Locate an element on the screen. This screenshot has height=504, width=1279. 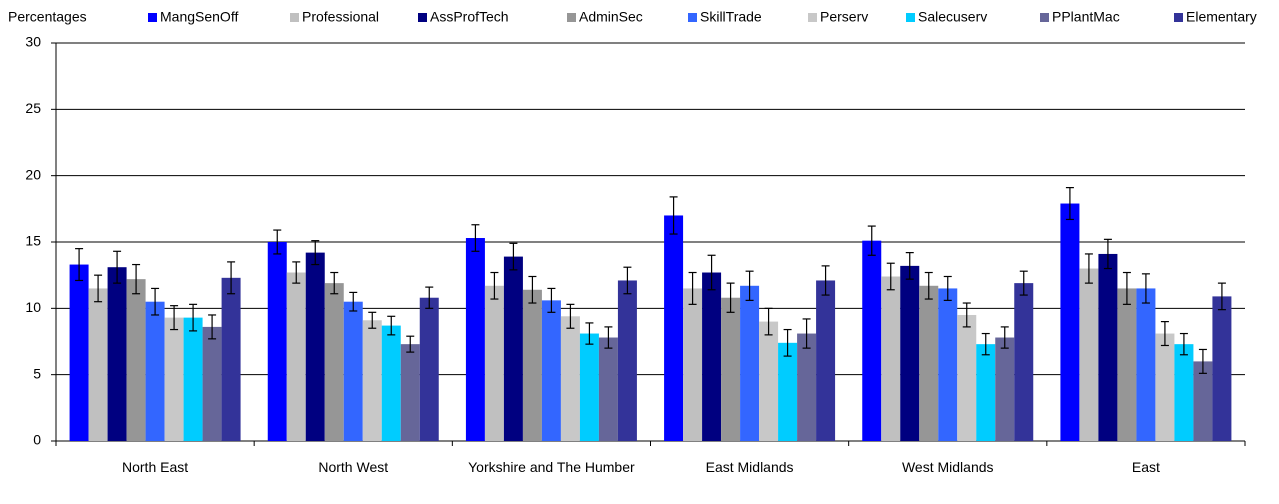
x-tick-label: North West is located at coordinates (353, 467).